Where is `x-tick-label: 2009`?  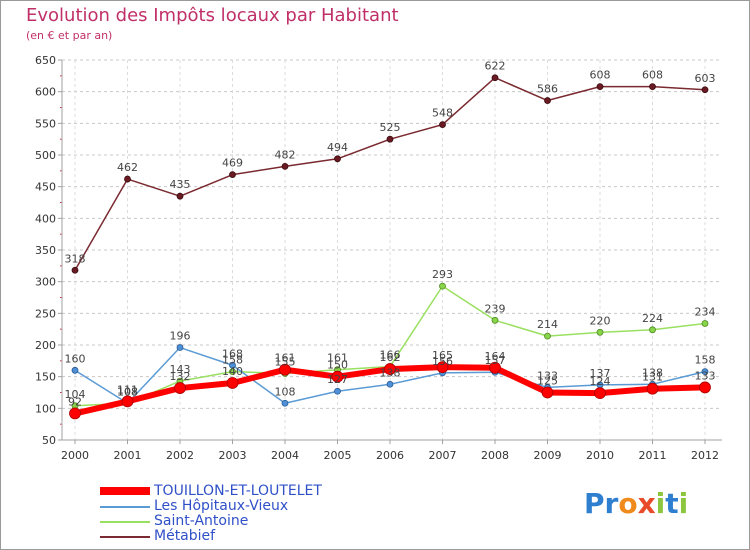
x-tick-label: 2009 is located at coordinates (548, 455).